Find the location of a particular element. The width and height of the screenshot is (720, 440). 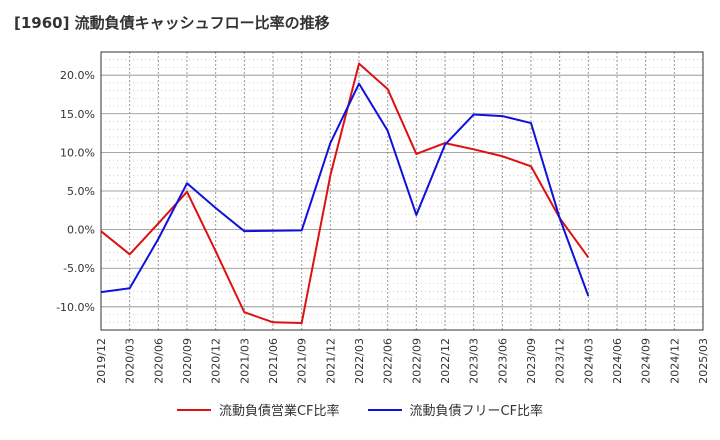

y-tick-label: 5.0% is located at coordinates (81, 191).